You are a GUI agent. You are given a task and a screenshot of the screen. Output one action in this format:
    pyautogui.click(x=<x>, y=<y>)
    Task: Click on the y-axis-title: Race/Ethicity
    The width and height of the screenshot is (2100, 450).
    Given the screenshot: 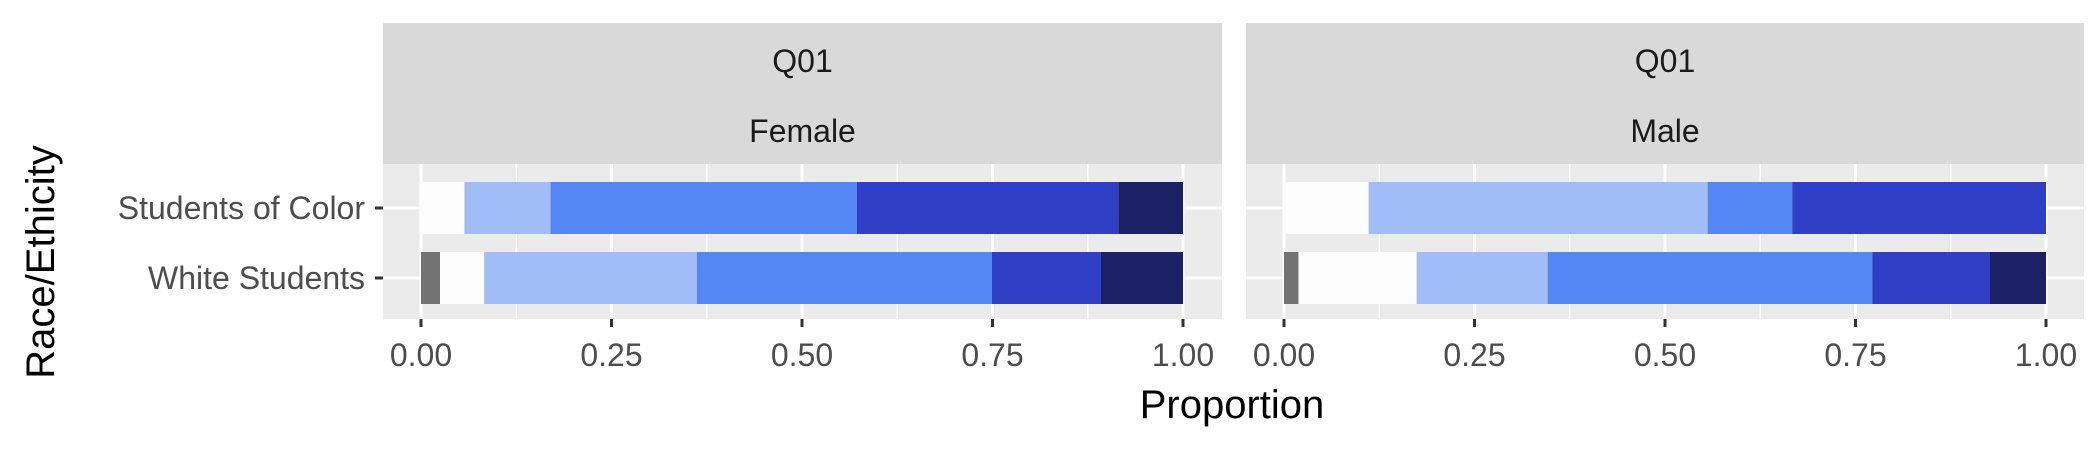 What is the action you would take?
    pyautogui.click(x=41, y=261)
    